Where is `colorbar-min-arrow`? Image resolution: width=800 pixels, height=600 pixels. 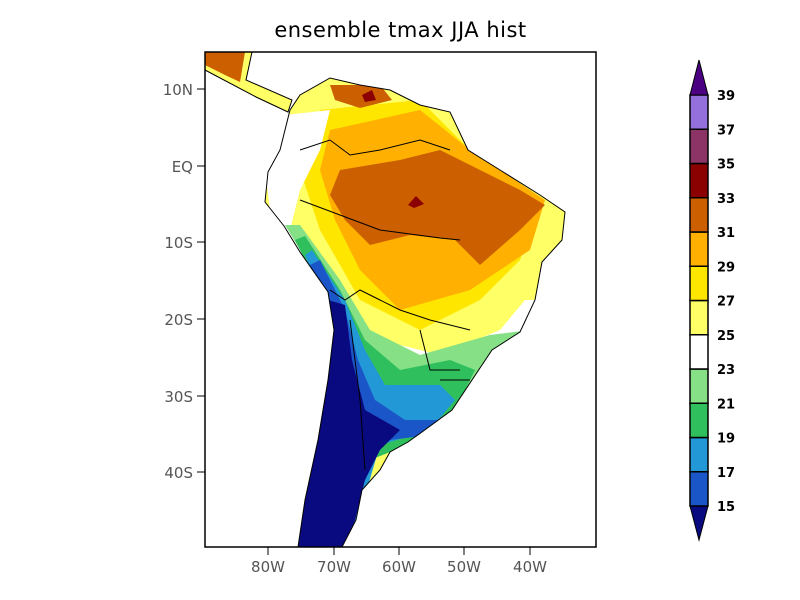
colorbar-min-arrow is located at coordinates (699, 523).